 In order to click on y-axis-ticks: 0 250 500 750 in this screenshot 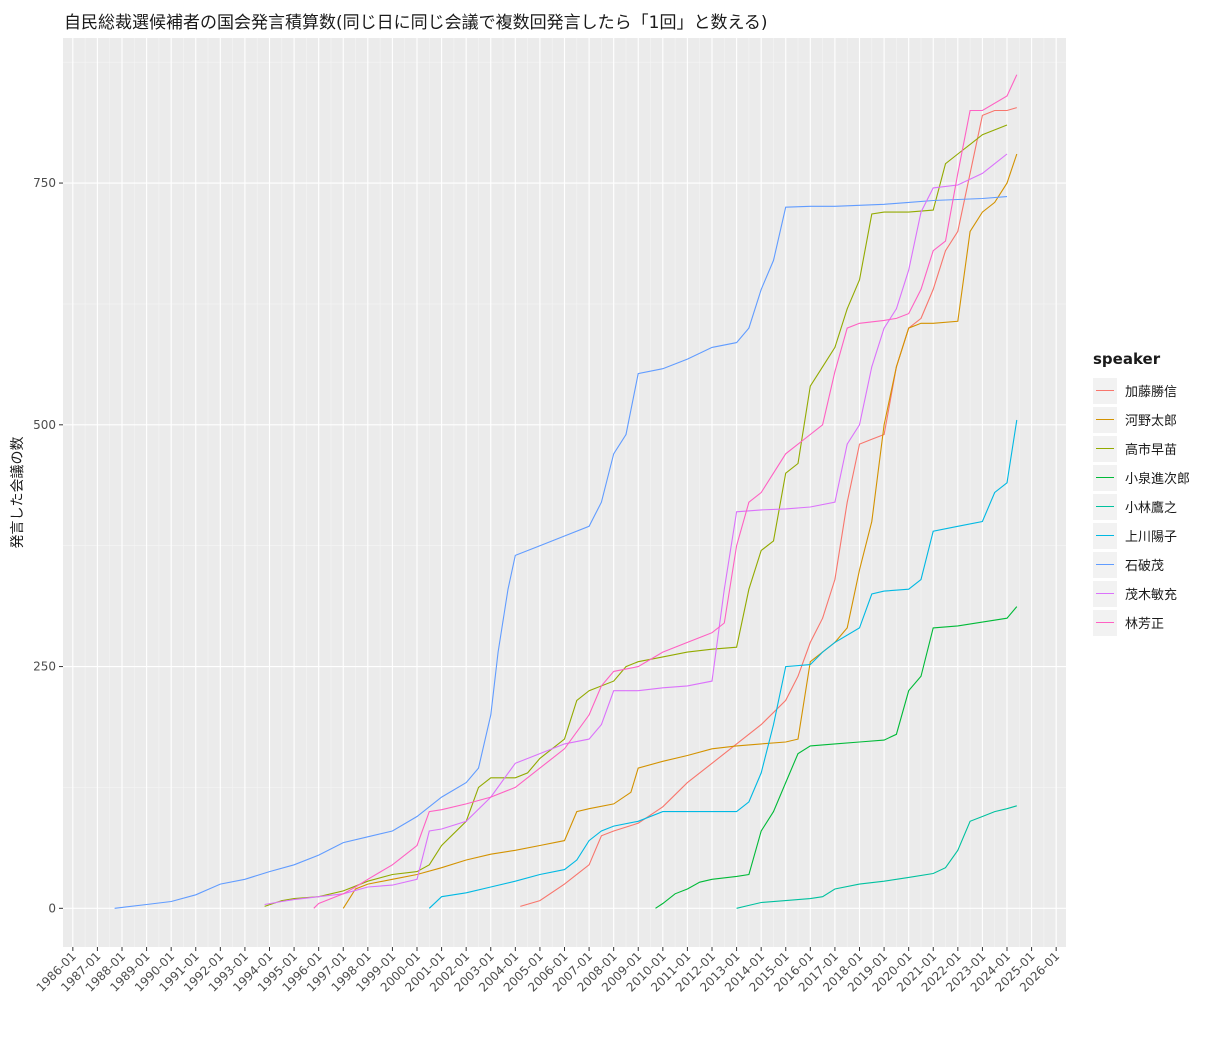, I will do `click(48, 545)`.